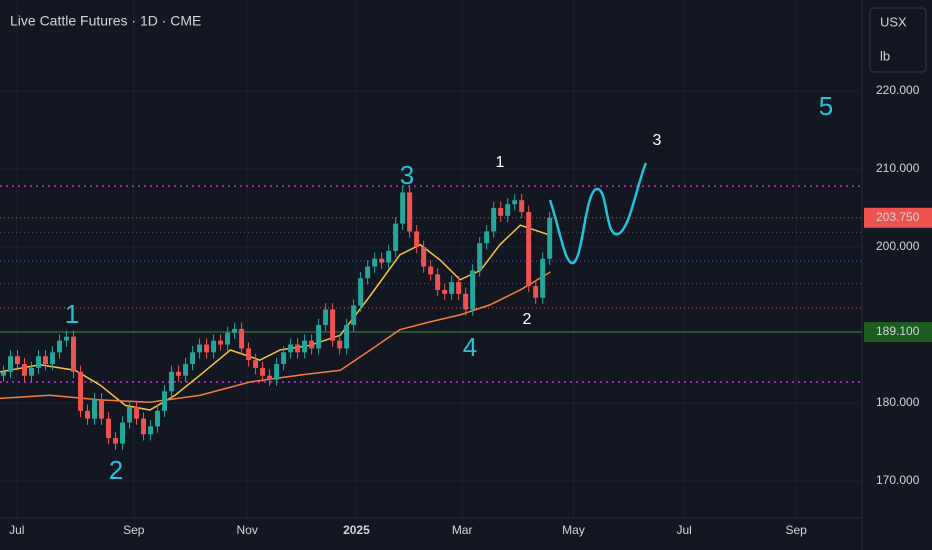 The height and width of the screenshot is (550, 932). Describe the element at coordinates (470, 347) in the screenshot. I see `wave-label: 4` at that location.